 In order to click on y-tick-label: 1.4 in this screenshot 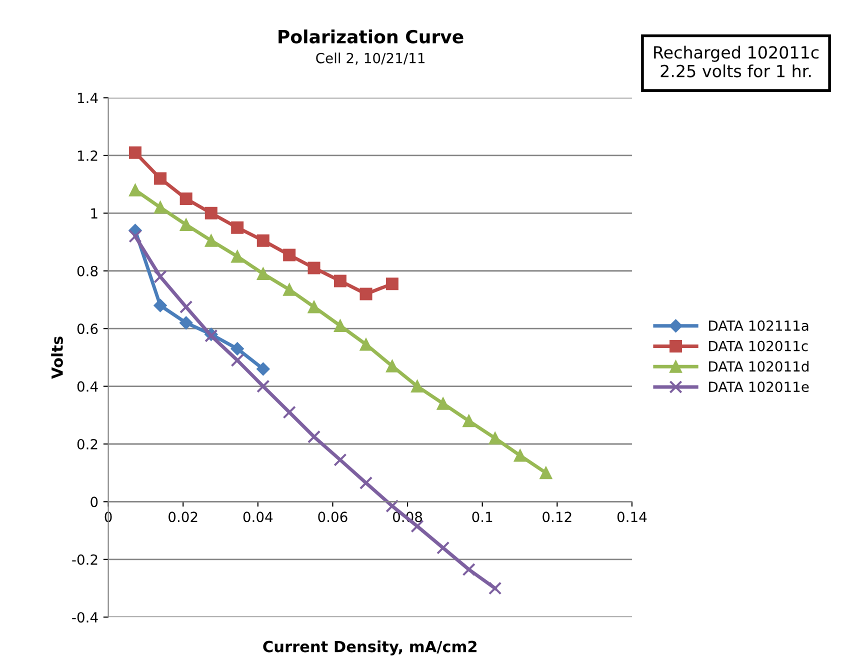, I will do `click(88, 98)`.